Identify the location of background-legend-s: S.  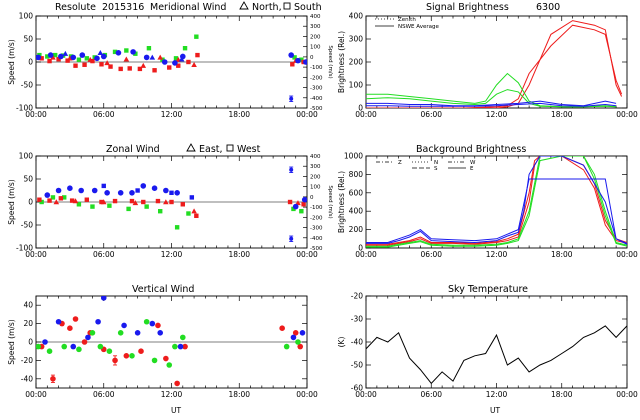
(436, 169).